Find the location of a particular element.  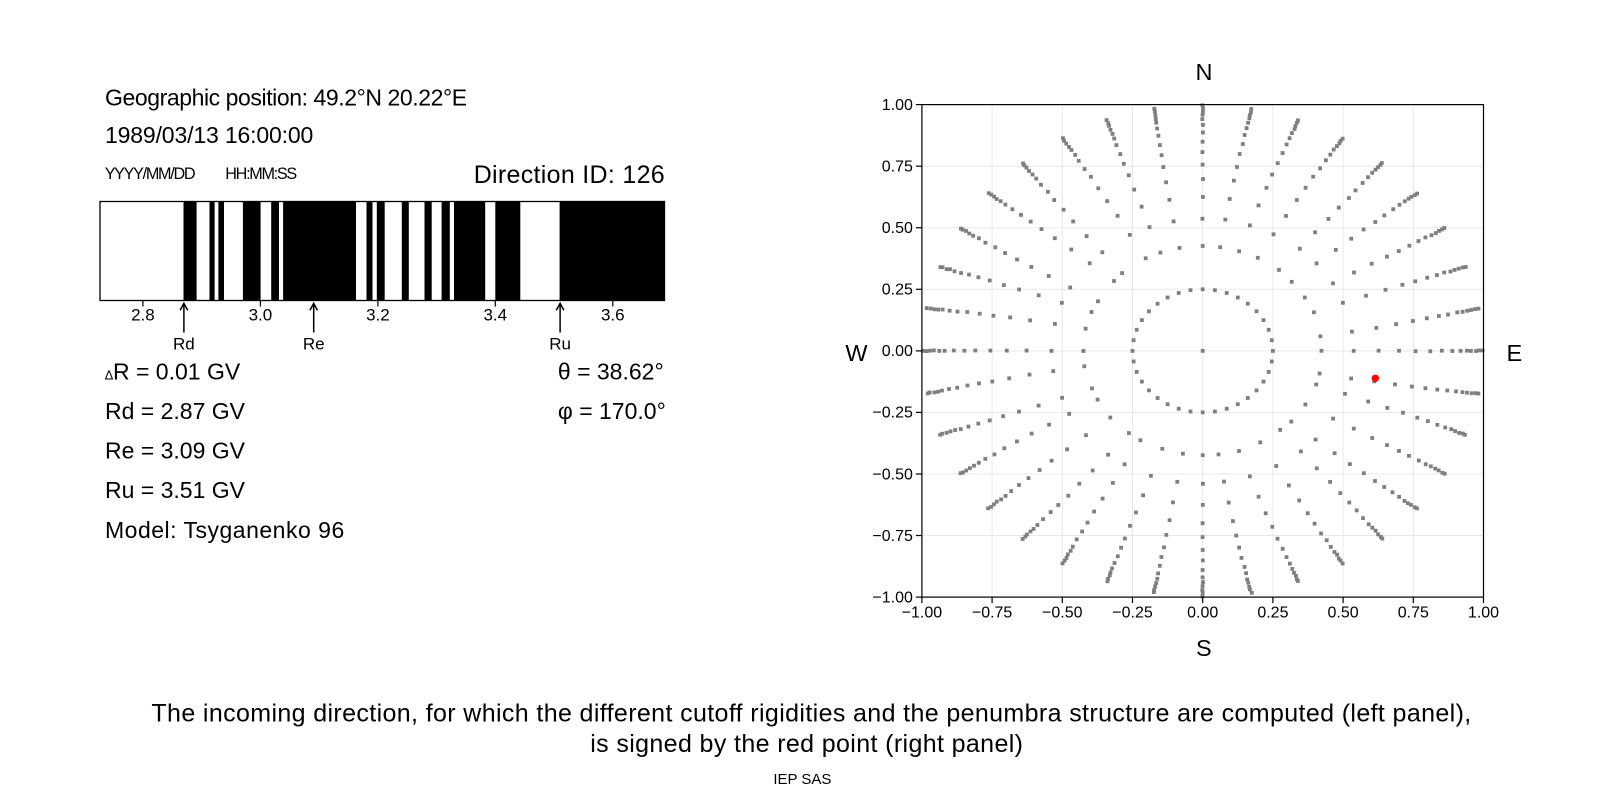

svg-text: 3.6 is located at coordinates (613, 314).